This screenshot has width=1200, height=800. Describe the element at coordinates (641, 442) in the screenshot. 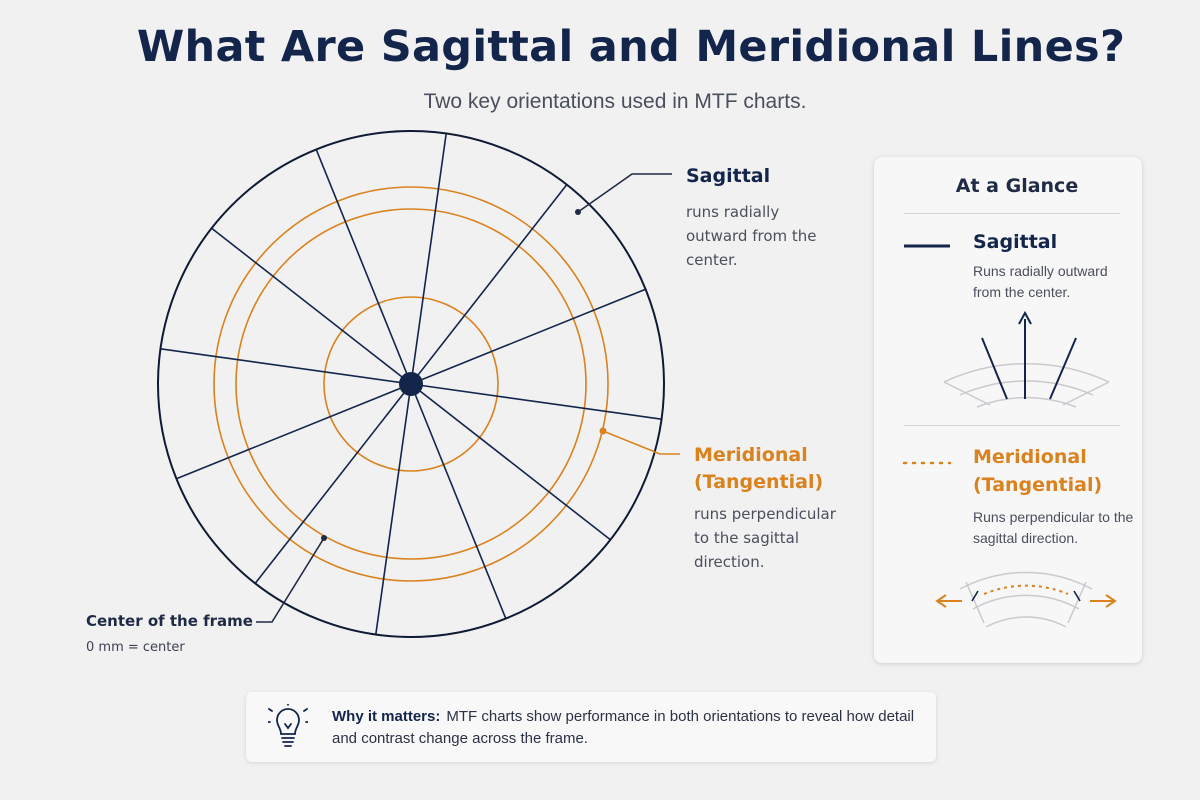

I see `meridional-leader` at that location.